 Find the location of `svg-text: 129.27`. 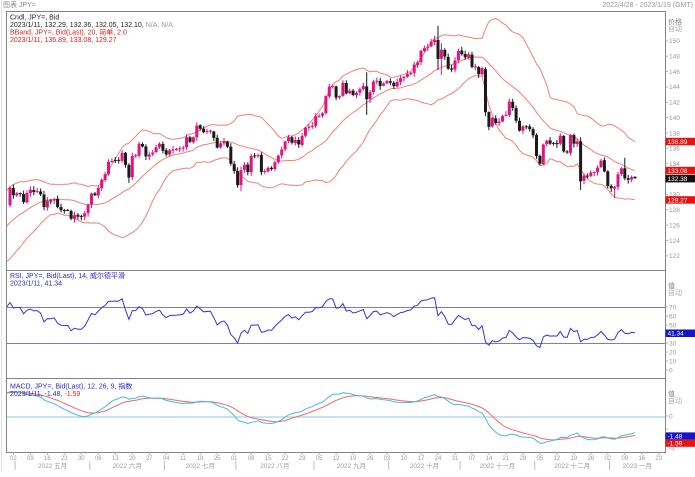

svg-text: 129.27 is located at coordinates (678, 200).